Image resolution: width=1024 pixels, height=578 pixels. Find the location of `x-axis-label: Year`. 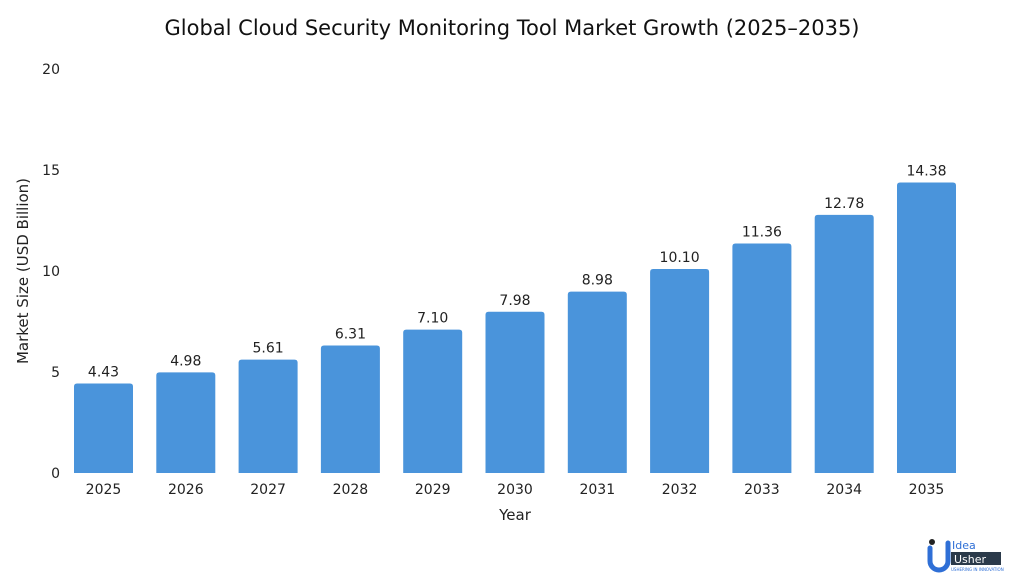

x-axis-label: Year is located at coordinates (515, 515).